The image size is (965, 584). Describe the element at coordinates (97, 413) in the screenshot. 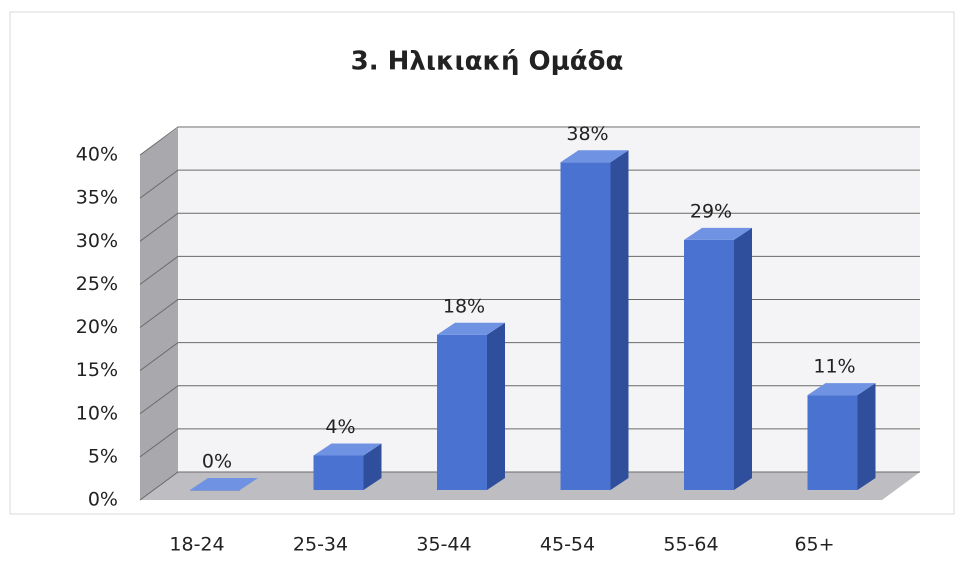

I see `y-tick-label: 10%` at that location.